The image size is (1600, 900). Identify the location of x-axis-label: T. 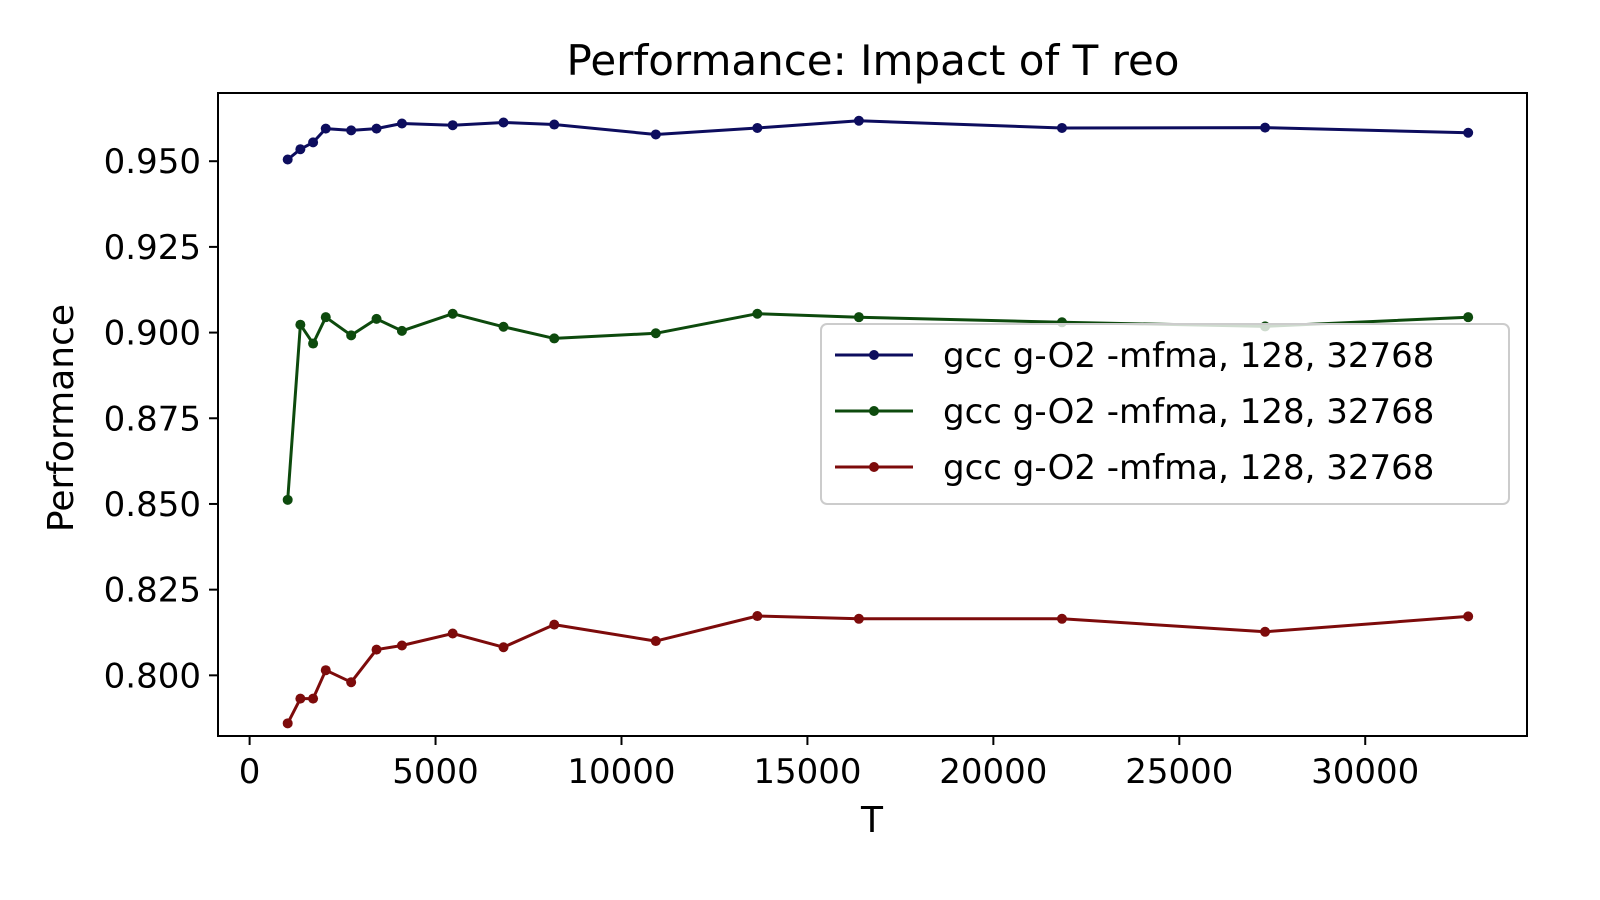
(872, 820).